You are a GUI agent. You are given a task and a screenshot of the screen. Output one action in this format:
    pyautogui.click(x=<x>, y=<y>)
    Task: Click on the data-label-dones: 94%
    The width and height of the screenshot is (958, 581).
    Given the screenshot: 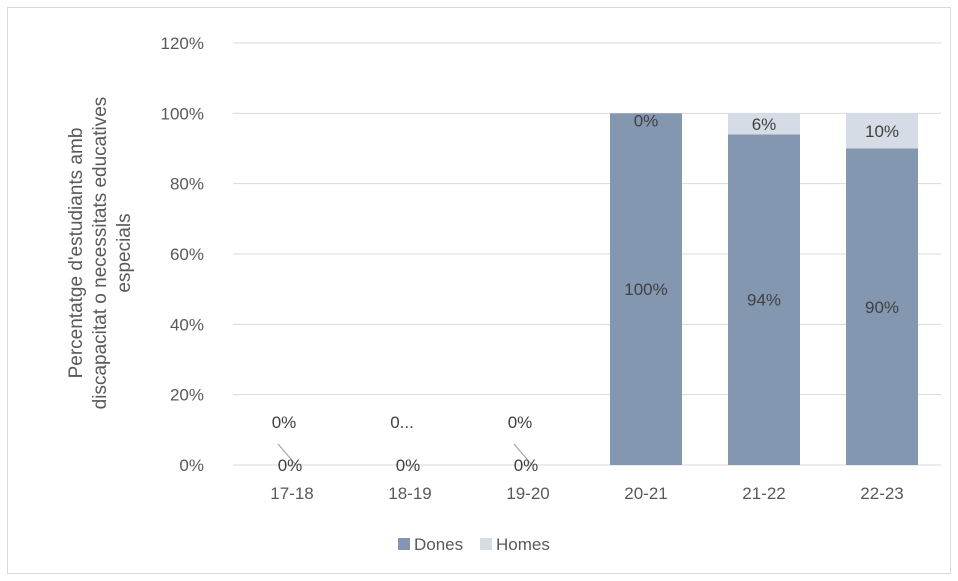 What is the action you would take?
    pyautogui.click(x=764, y=300)
    